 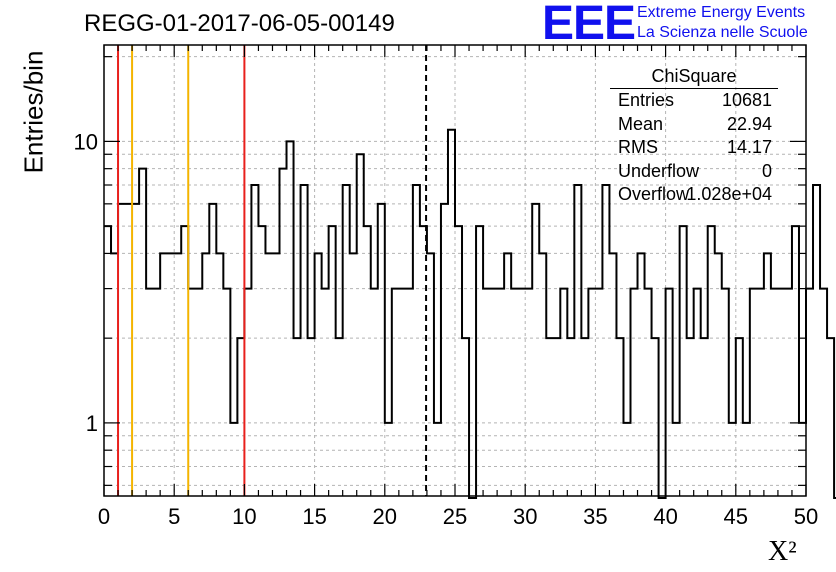 What do you see at coordinates (806, 516) in the screenshot?
I see `x-tick-label: 50` at bounding box center [806, 516].